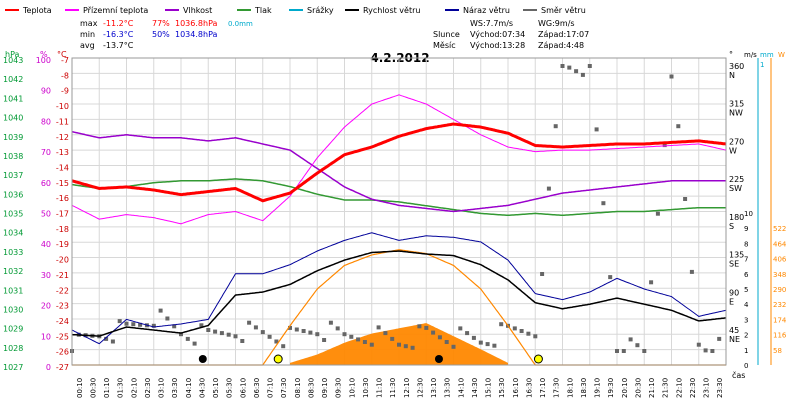 This screenshot has height=405, width=800. What do you see at coordinates (13, 79) in the screenshot?
I see `hpa-tick: 1042` at bounding box center [13, 79].